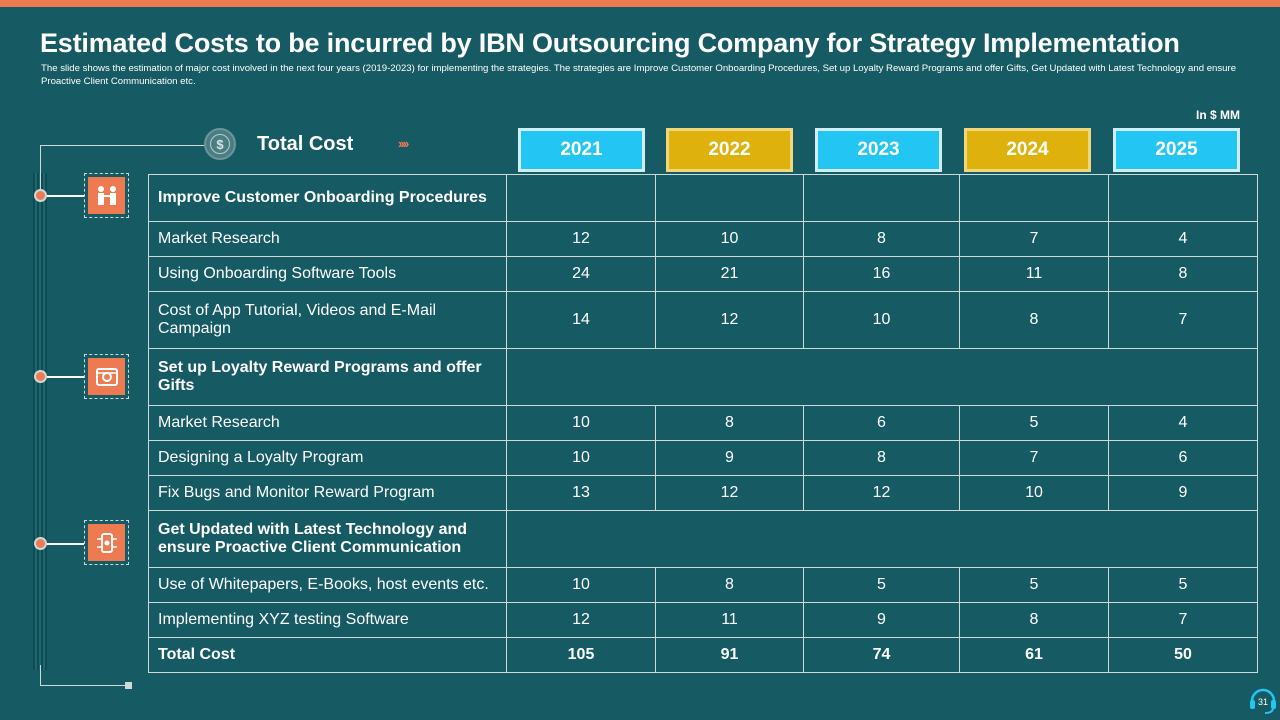  I want to click on cell-2023: 10, so click(881, 320).